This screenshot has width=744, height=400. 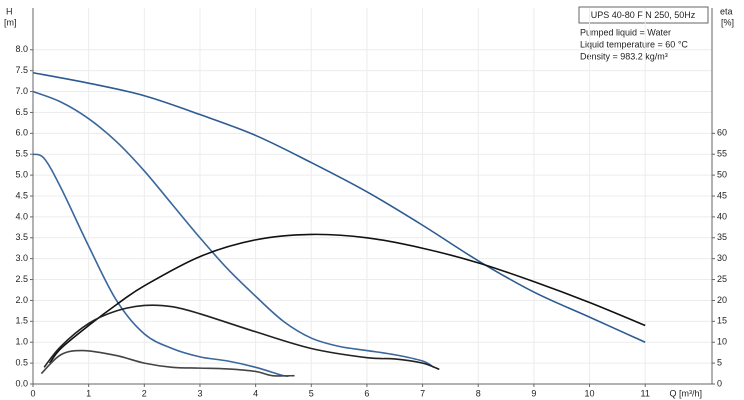 What do you see at coordinates (722, 216) in the screenshot?
I see `y2-tick-label: 40` at bounding box center [722, 216].